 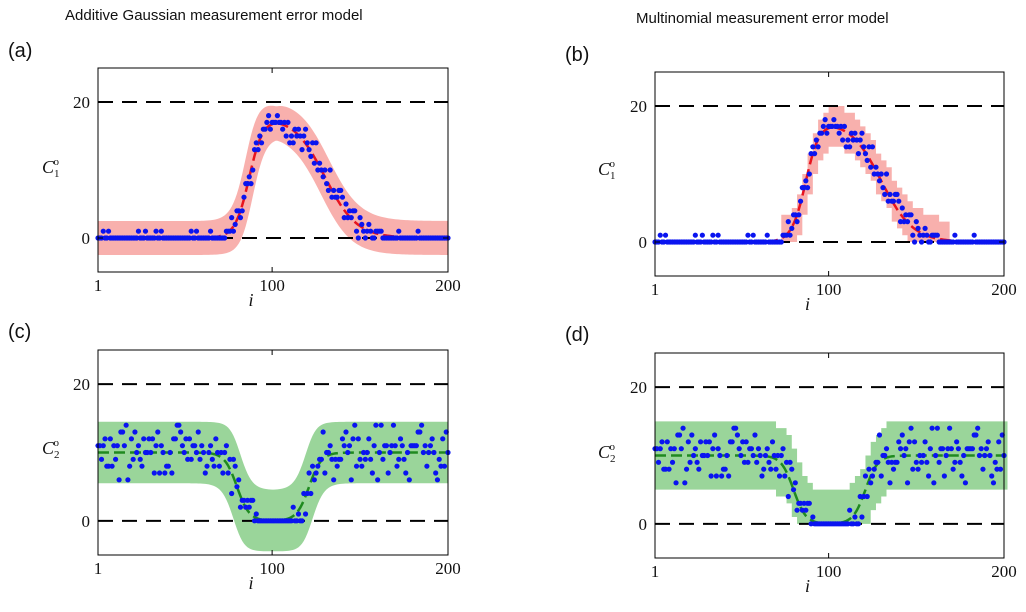 What do you see at coordinates (831, 472) in the screenshot?
I see `confidence-band` at bounding box center [831, 472].